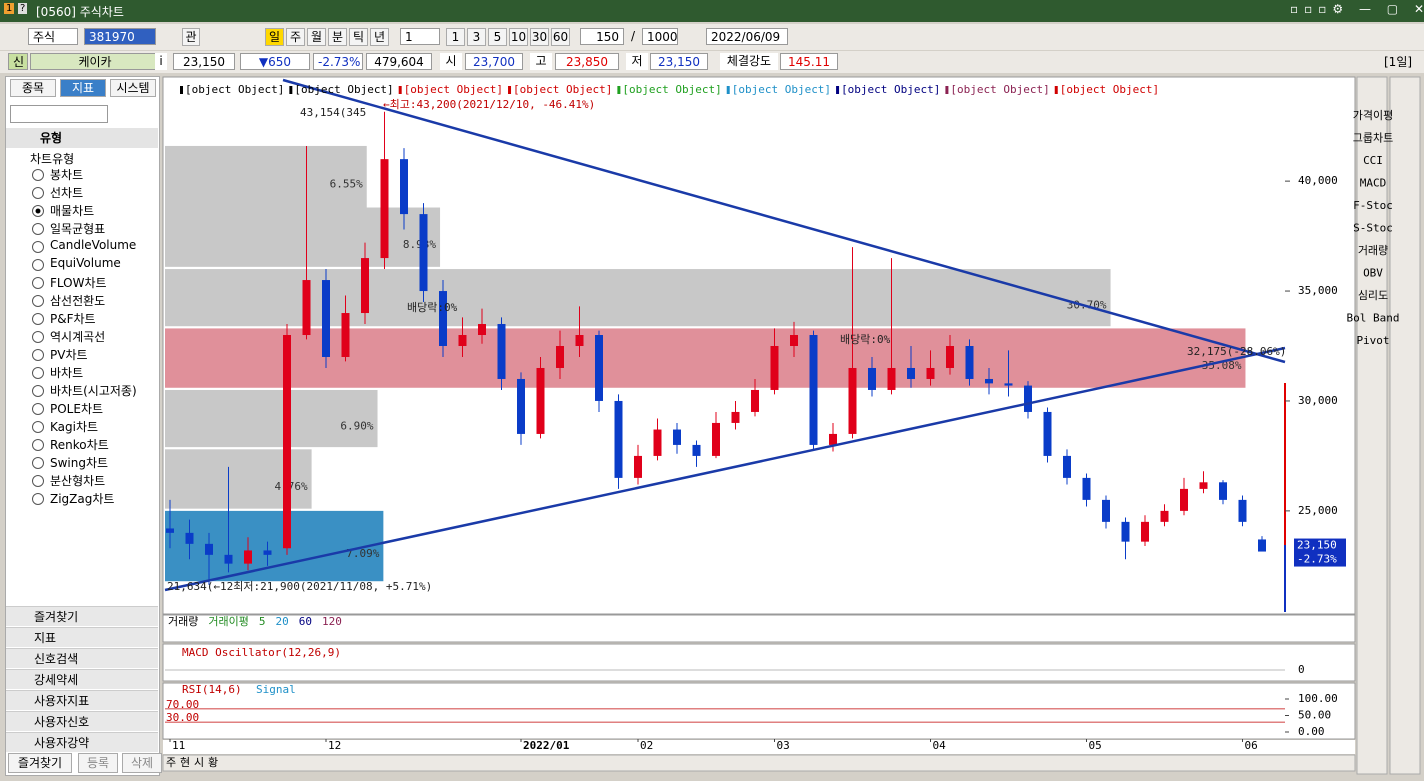 Image resolution: width=1424 pixels, height=781 pixels. Describe the element at coordinates (98, 763) in the screenshot. I see `footer-button: 등록` at that location.